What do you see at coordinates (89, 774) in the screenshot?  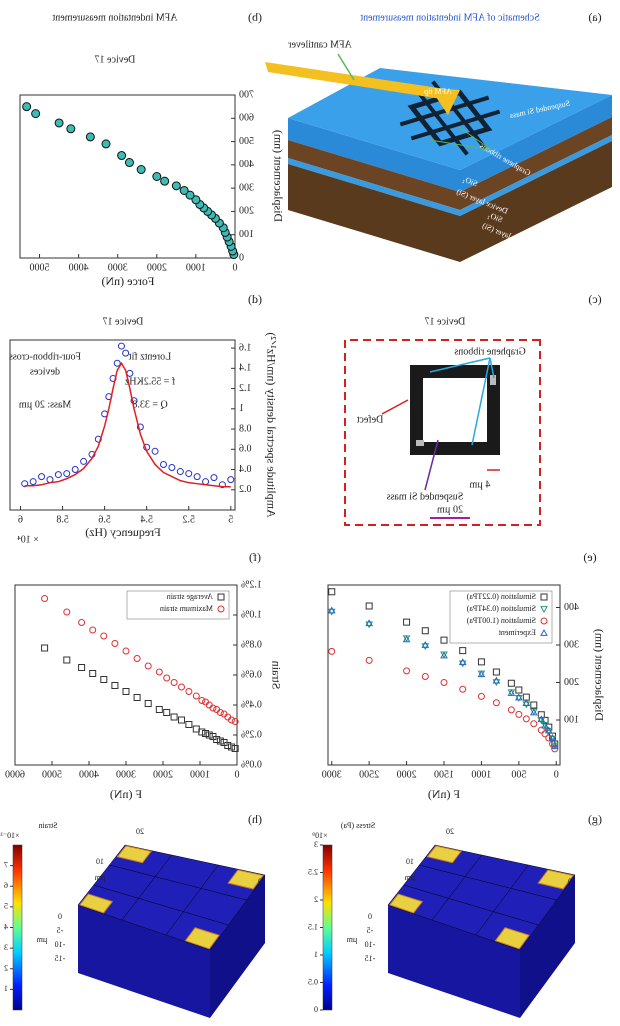 I see `x-tick-label: 4000` at bounding box center [89, 774].